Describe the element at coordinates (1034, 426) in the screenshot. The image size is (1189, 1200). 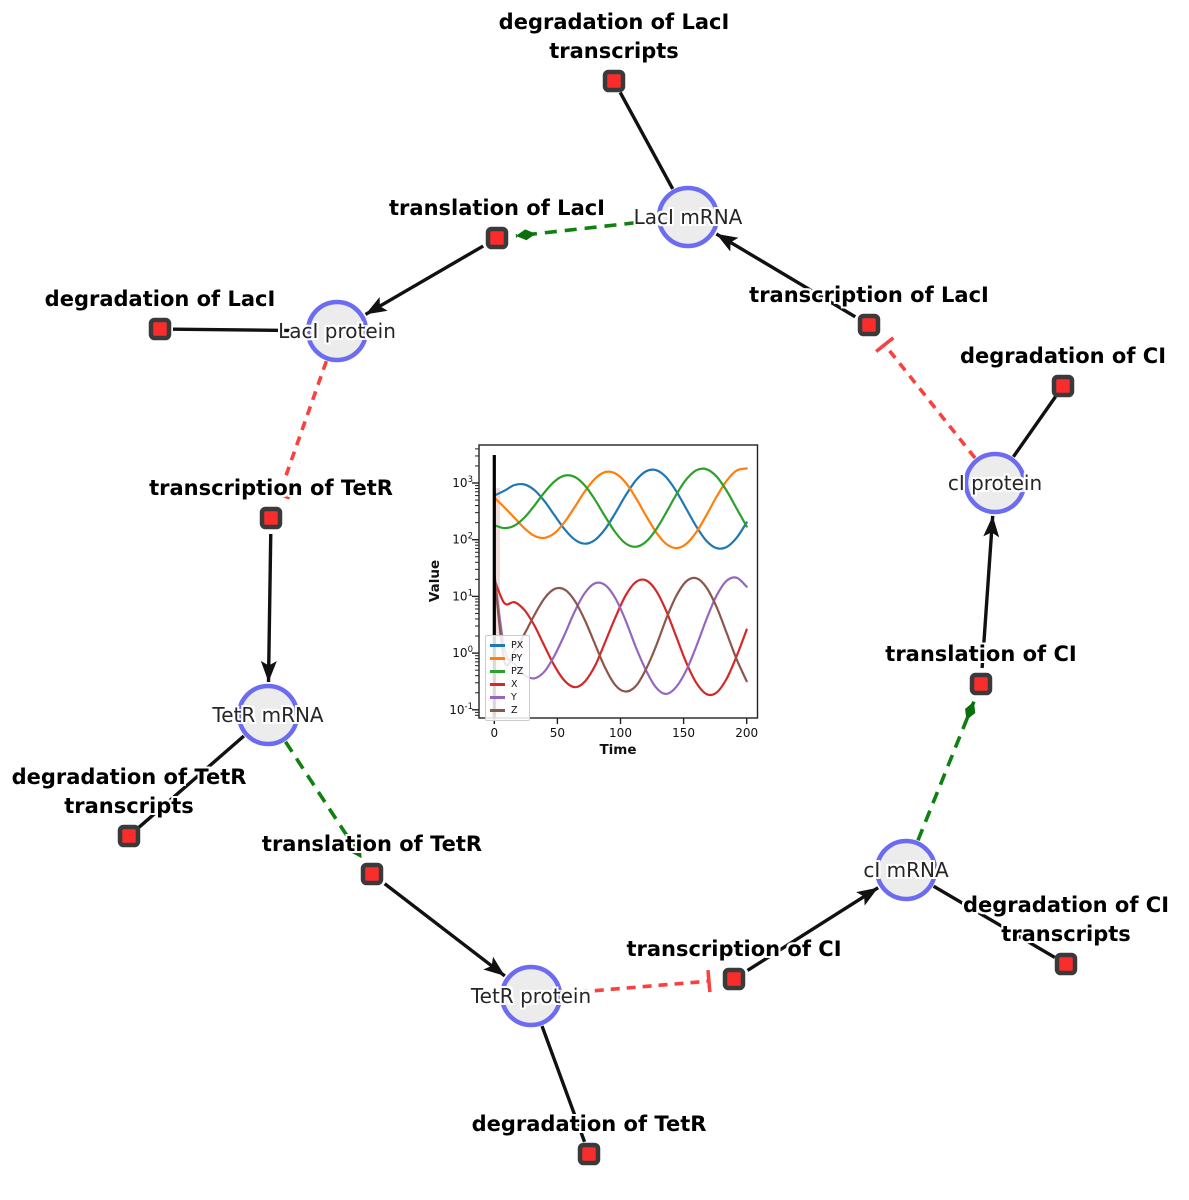
I see `edge-consumption-ci_protein-deg_ci` at that location.